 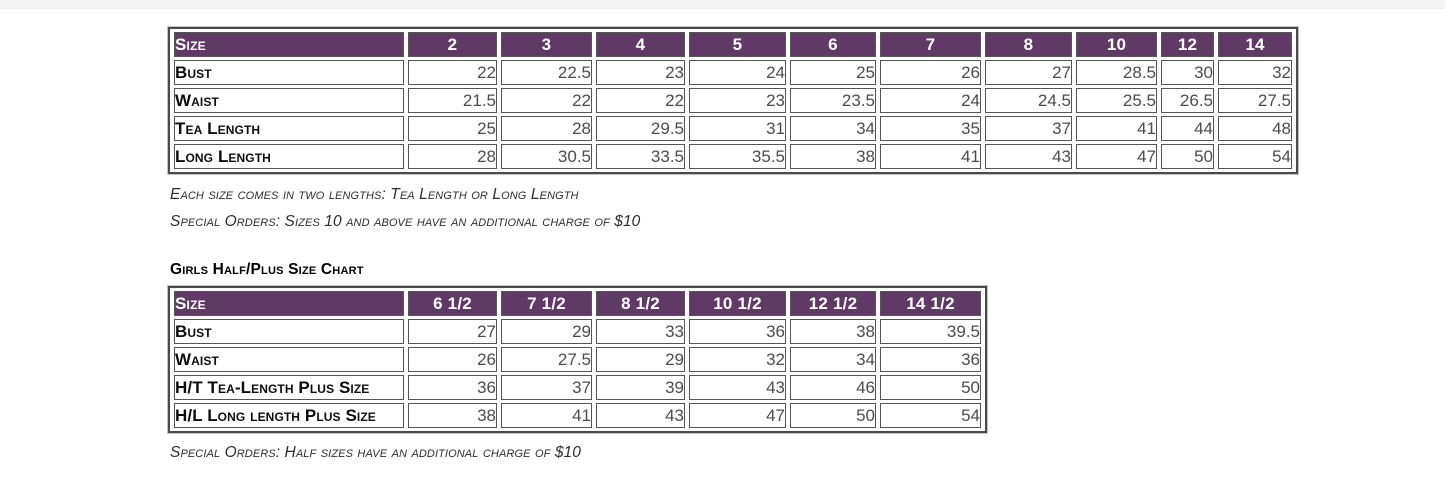 I want to click on row-label-tea-length: Tea Length, so click(x=289, y=128).